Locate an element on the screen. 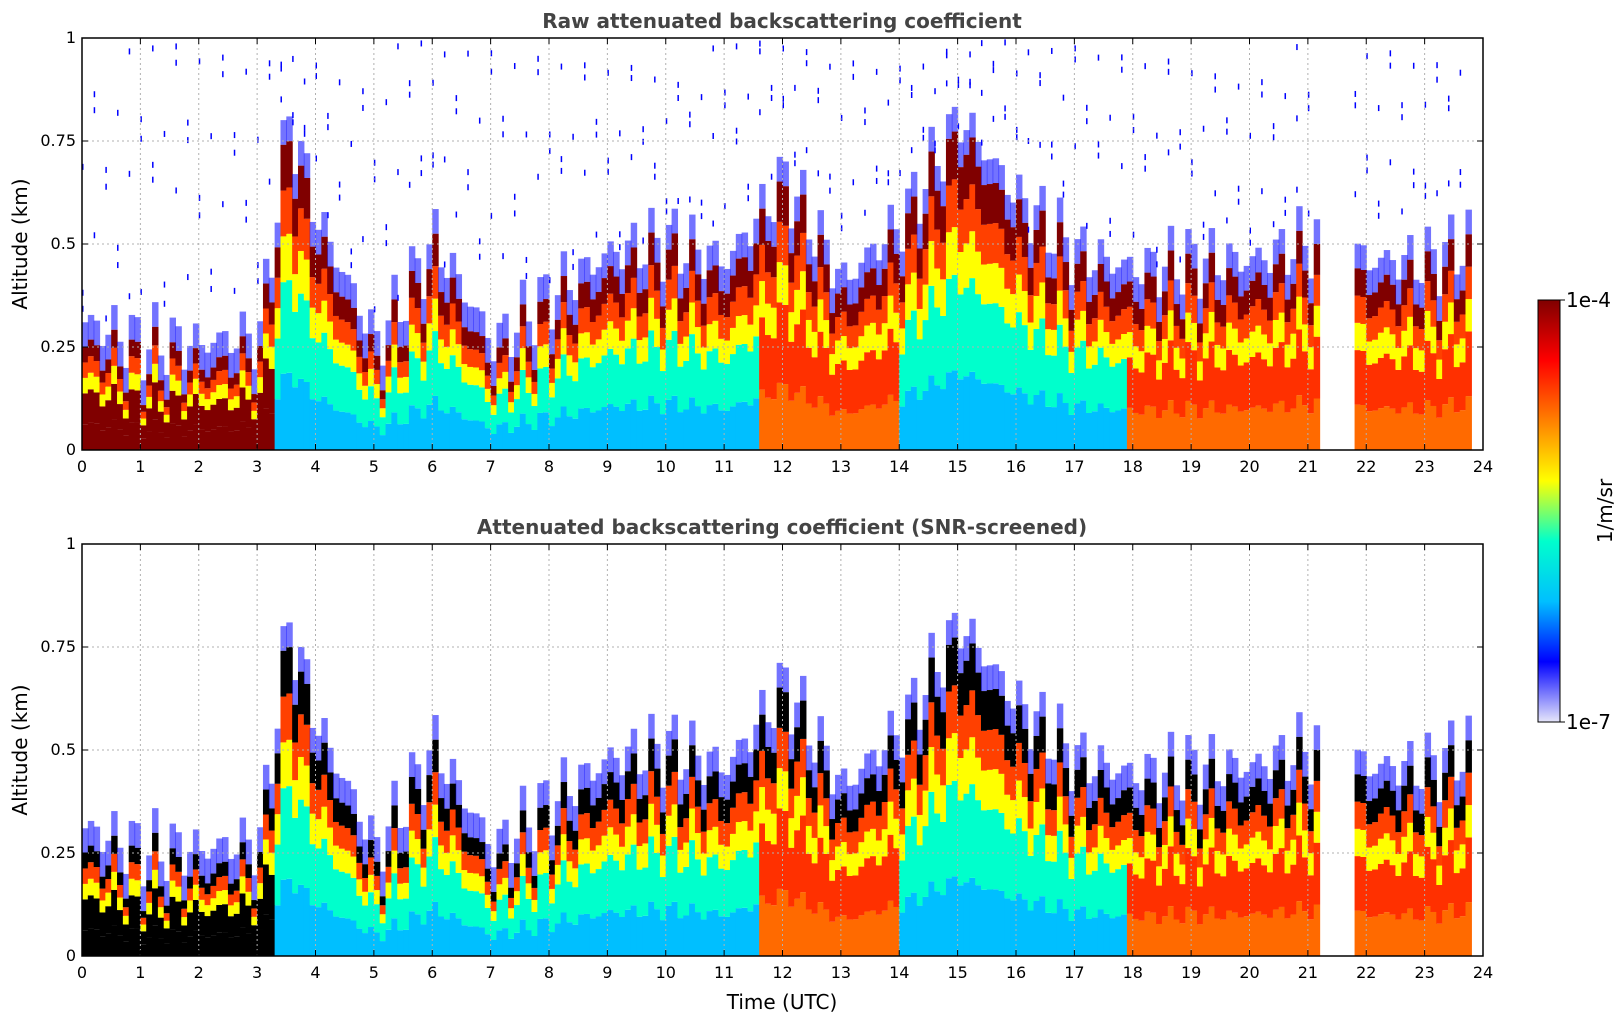 The width and height of the screenshot is (1621, 1020). x-tick-label: 19 is located at coordinates (1191, 972).